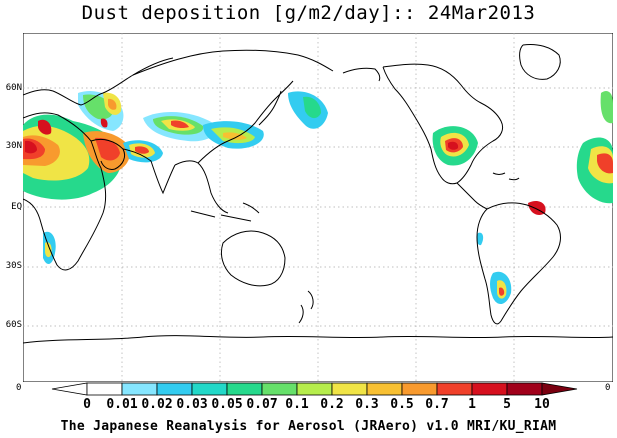 The image size is (617, 438). I want to click on colorbar-min-triangle, so click(69, 389).